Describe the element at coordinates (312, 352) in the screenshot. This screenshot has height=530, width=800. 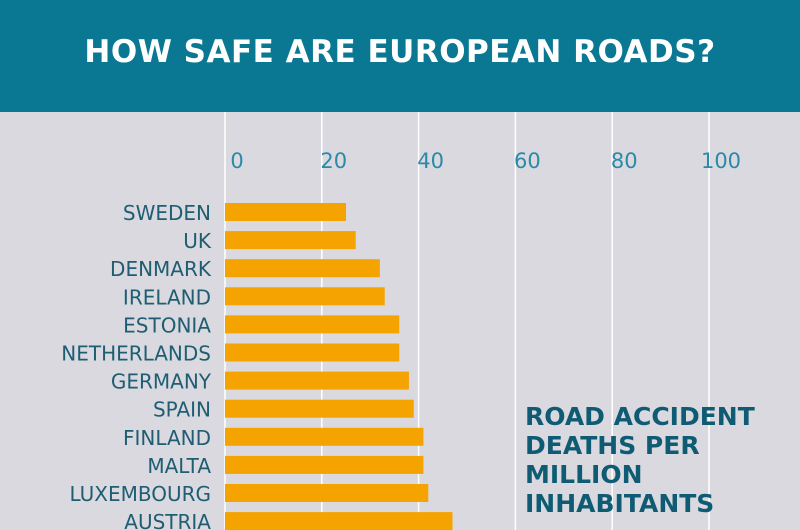
I see `bar-netherlands` at that location.